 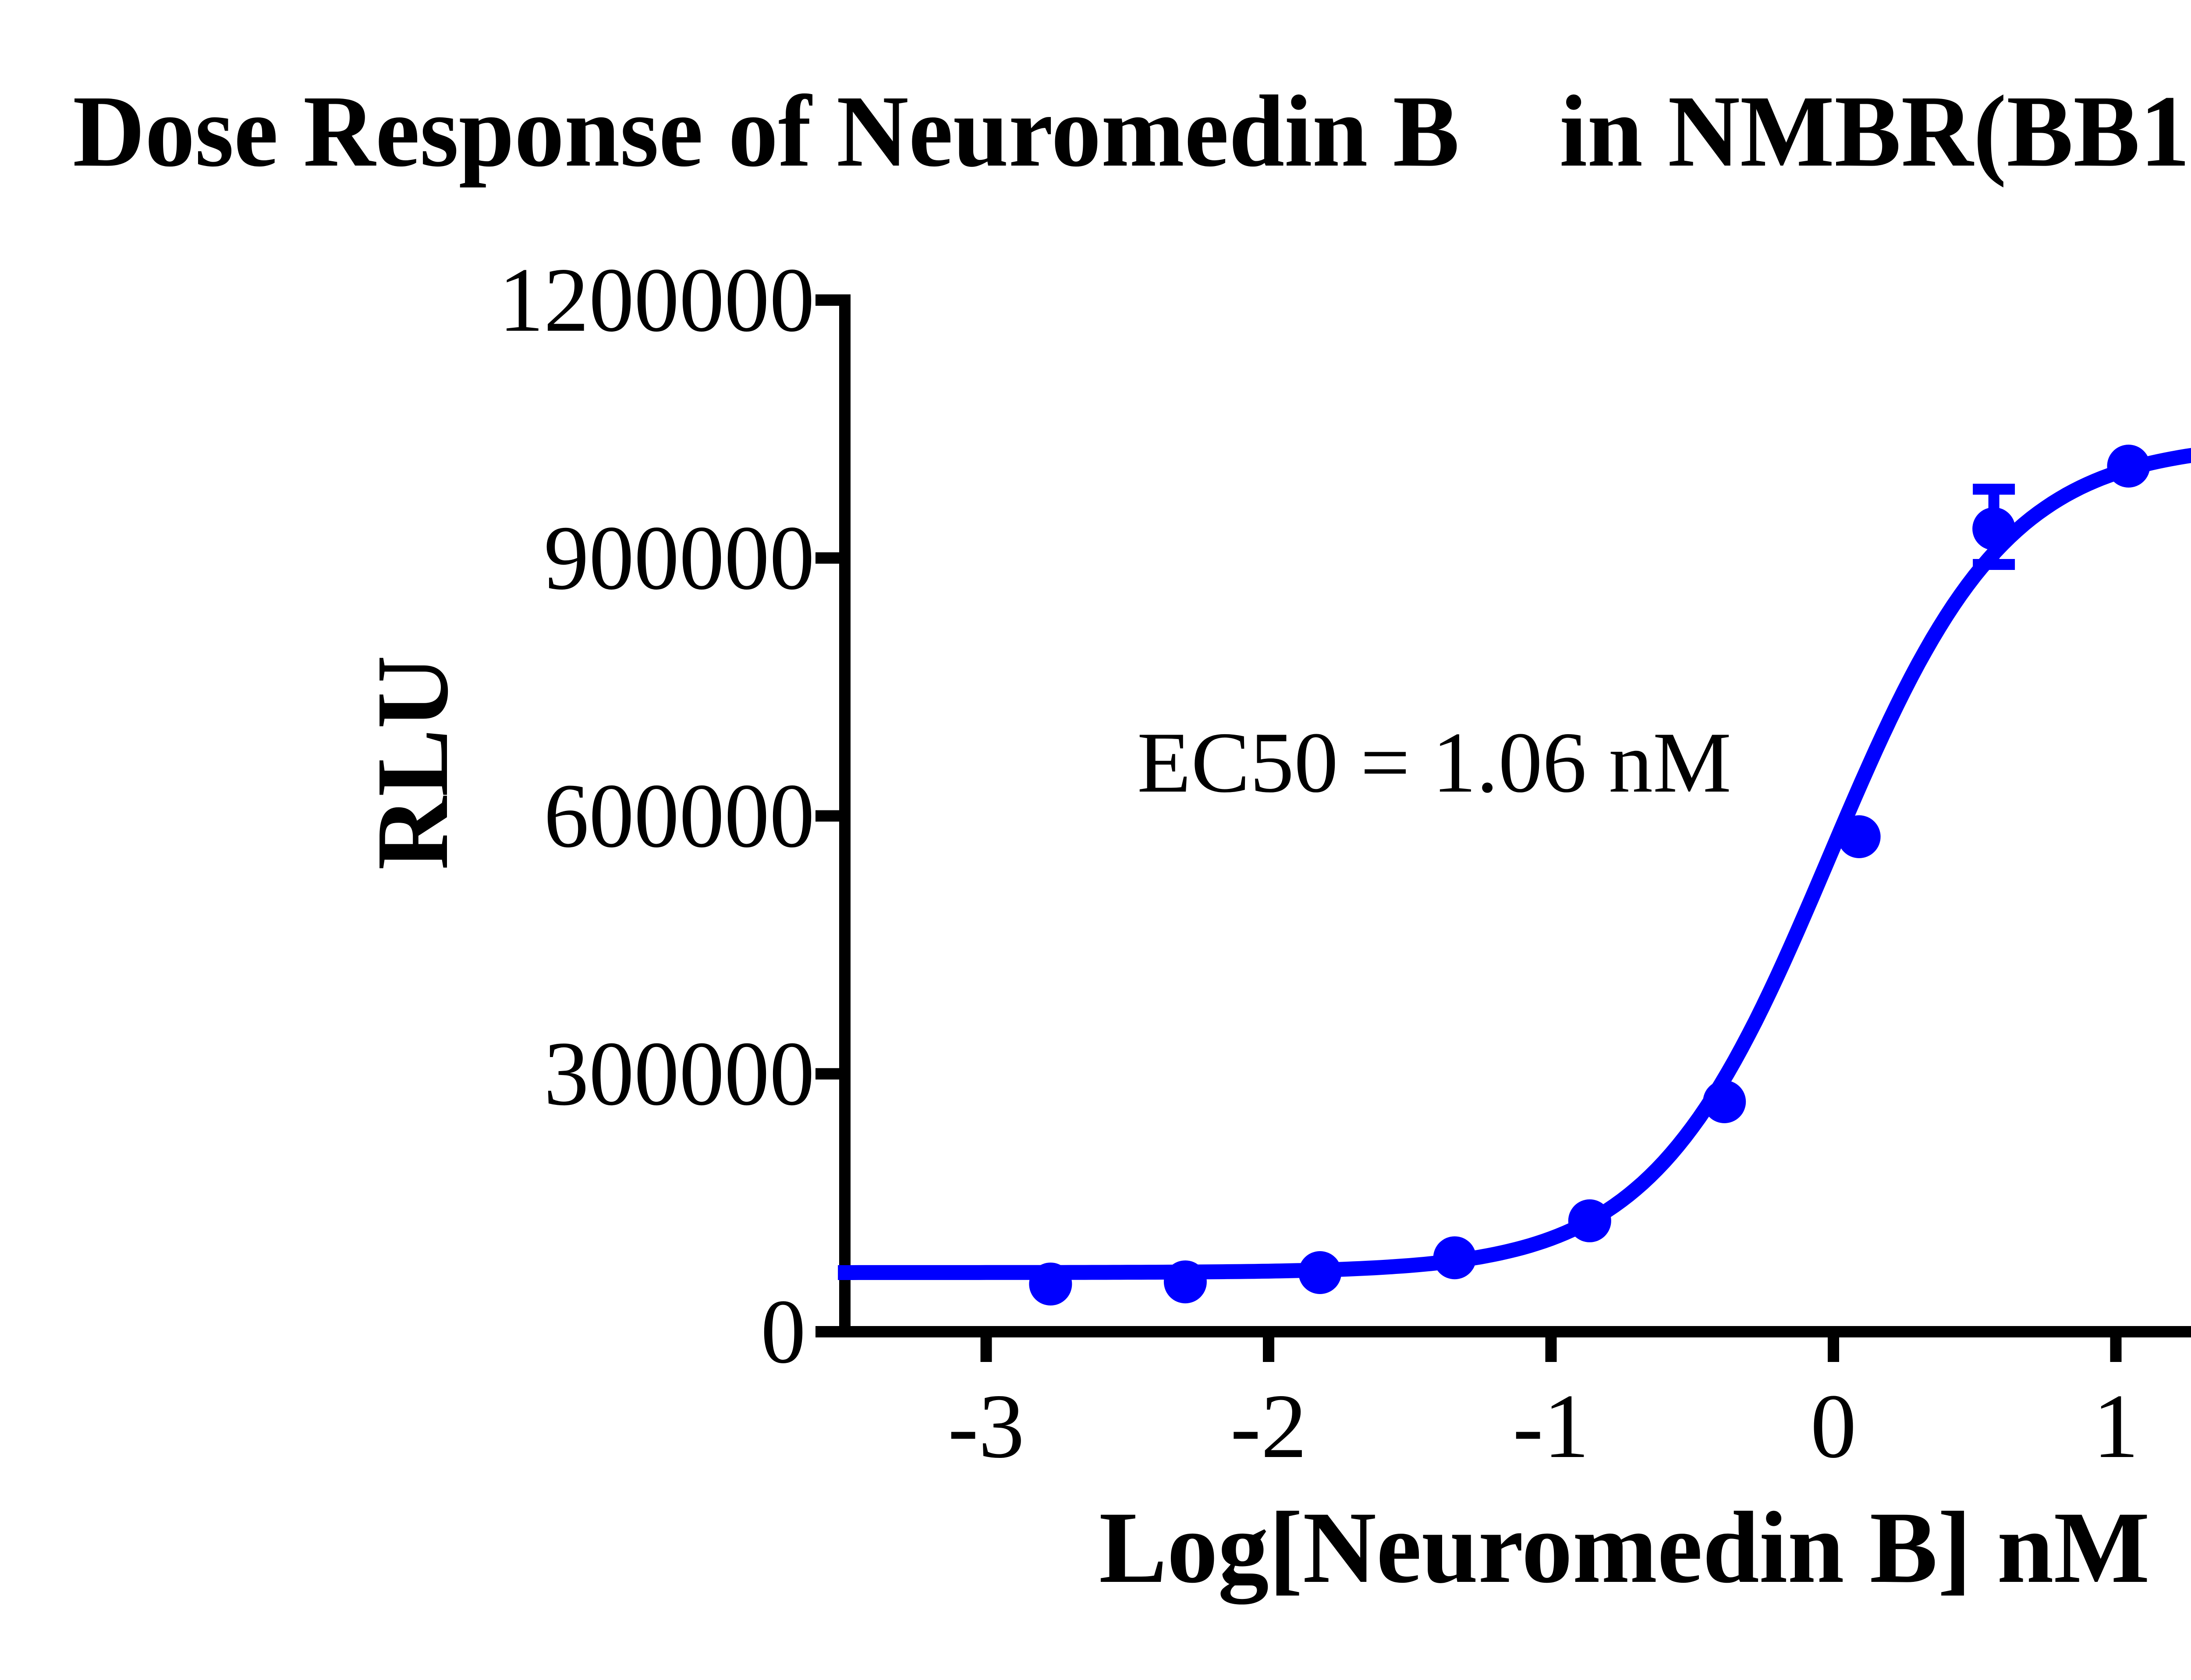 I want to click on svg-text: 600000, so click(x=680, y=816).